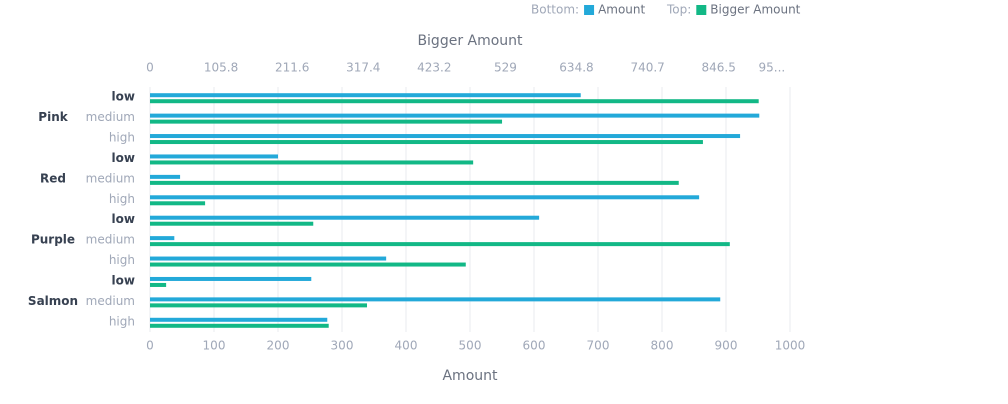 The height and width of the screenshot is (404, 1008). I want to click on x-tick-label: 300, so click(342, 346).